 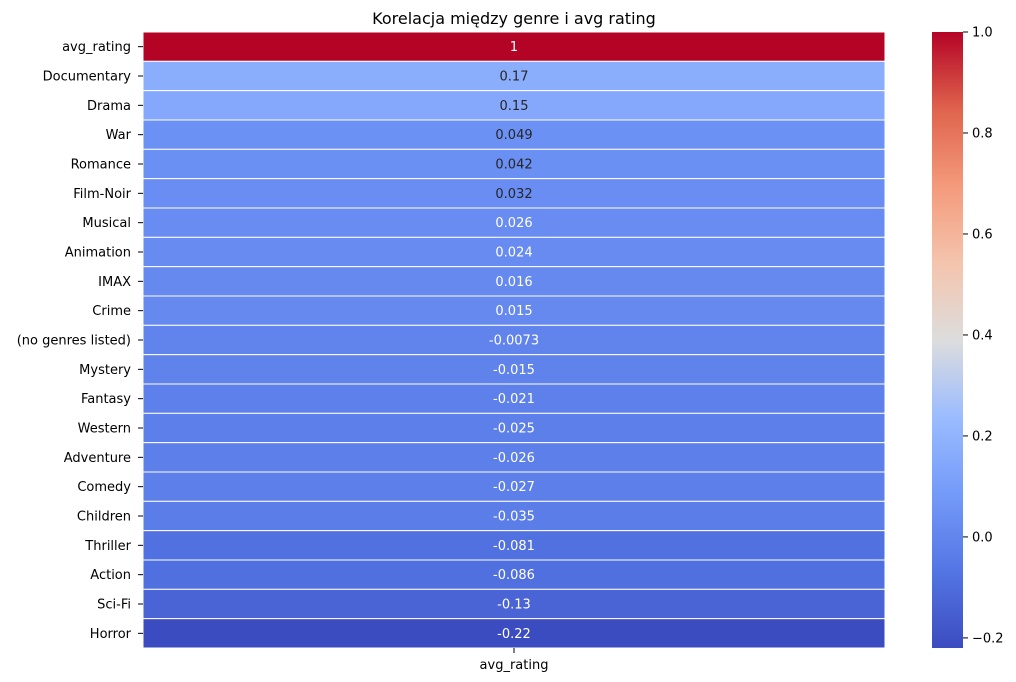 I want to click on cell-annotation: 0.015, so click(x=513, y=311).